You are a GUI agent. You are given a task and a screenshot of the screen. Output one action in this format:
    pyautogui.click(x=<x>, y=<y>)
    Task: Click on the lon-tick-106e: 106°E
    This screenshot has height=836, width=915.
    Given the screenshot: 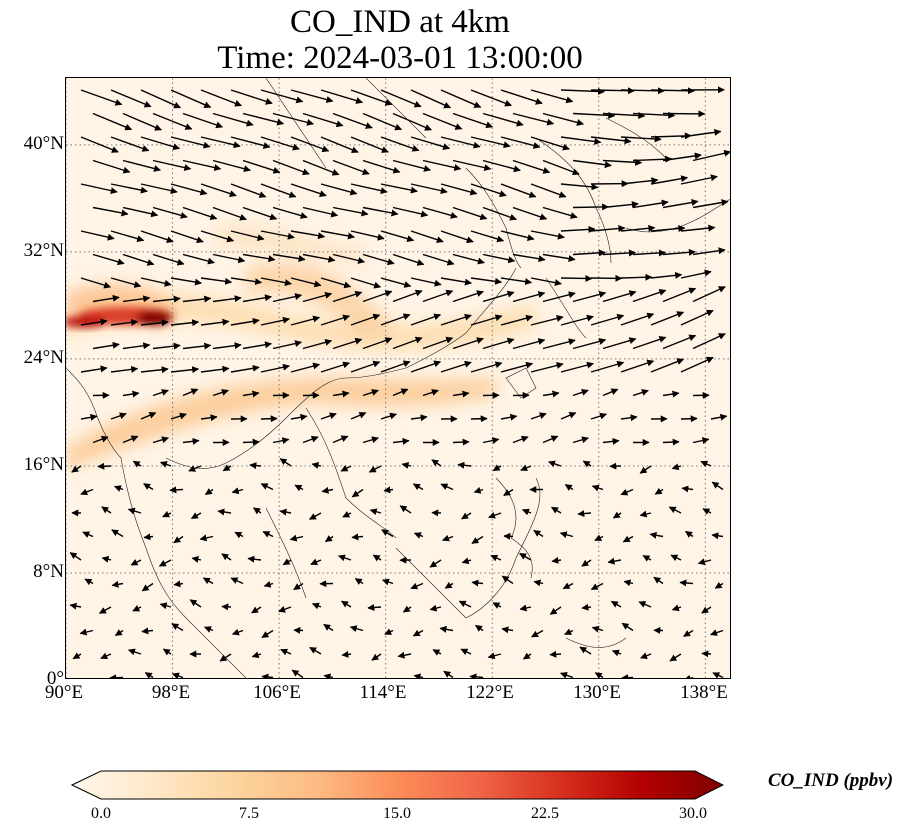 What is the action you would take?
    pyautogui.click(x=277, y=692)
    